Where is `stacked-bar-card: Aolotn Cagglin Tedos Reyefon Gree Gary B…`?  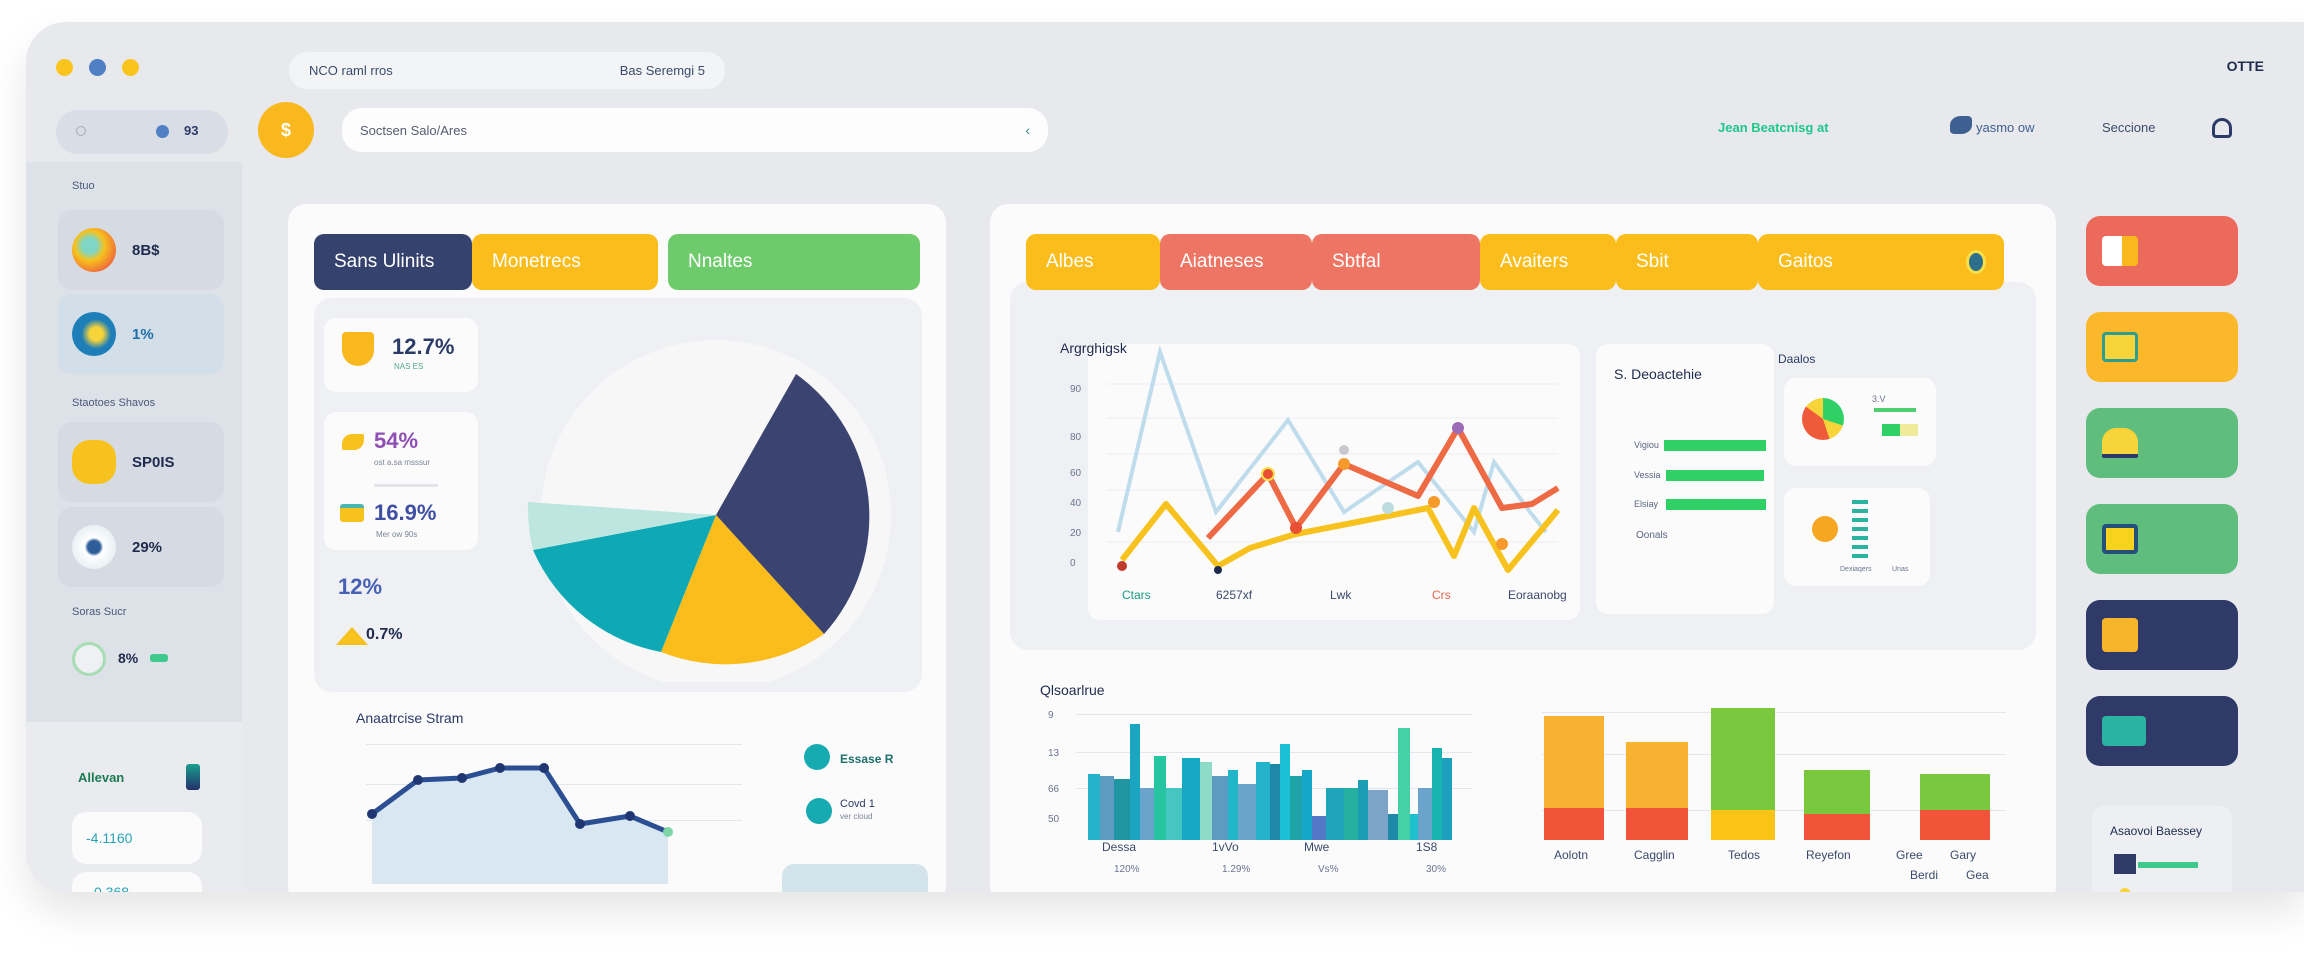
stacked-bar-card: Aolotn Cagglin Tedos Reyefon Gree Gary B… is located at coordinates (1769, 778).